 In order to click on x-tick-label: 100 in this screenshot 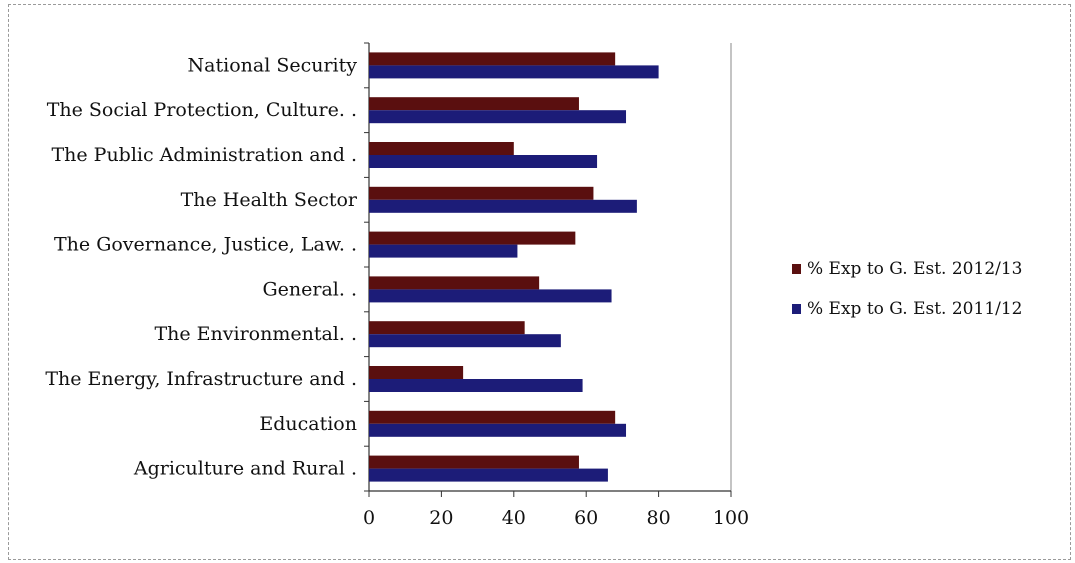, I will do `click(731, 518)`.